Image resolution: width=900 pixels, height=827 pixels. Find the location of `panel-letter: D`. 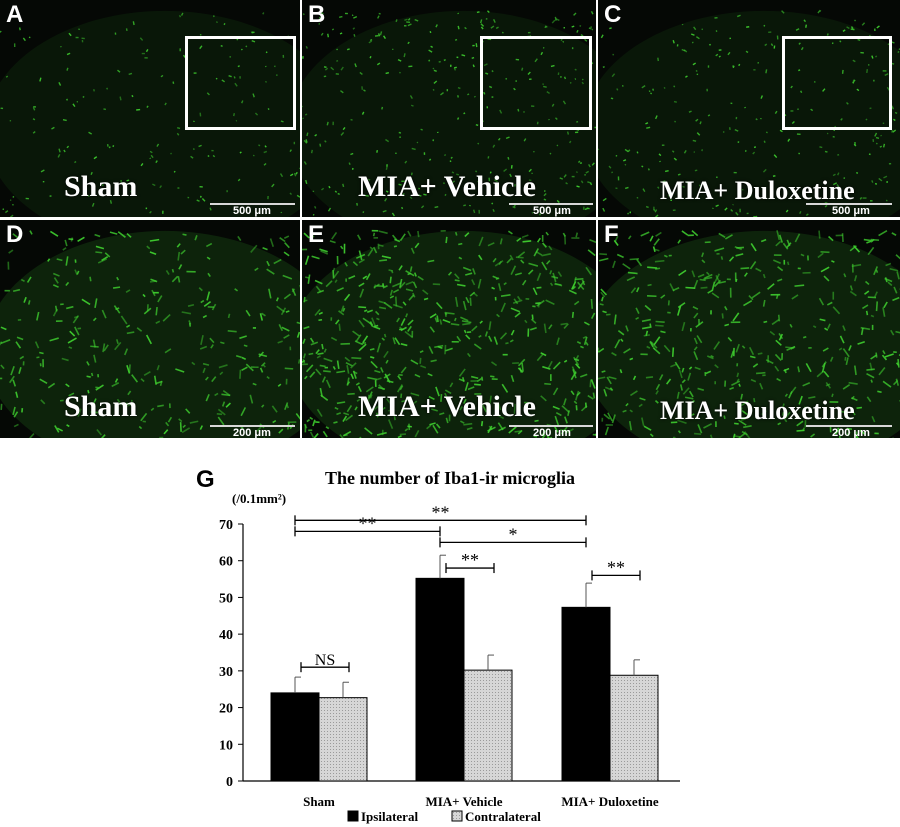

panel-letter: D is located at coordinates (15, 234).